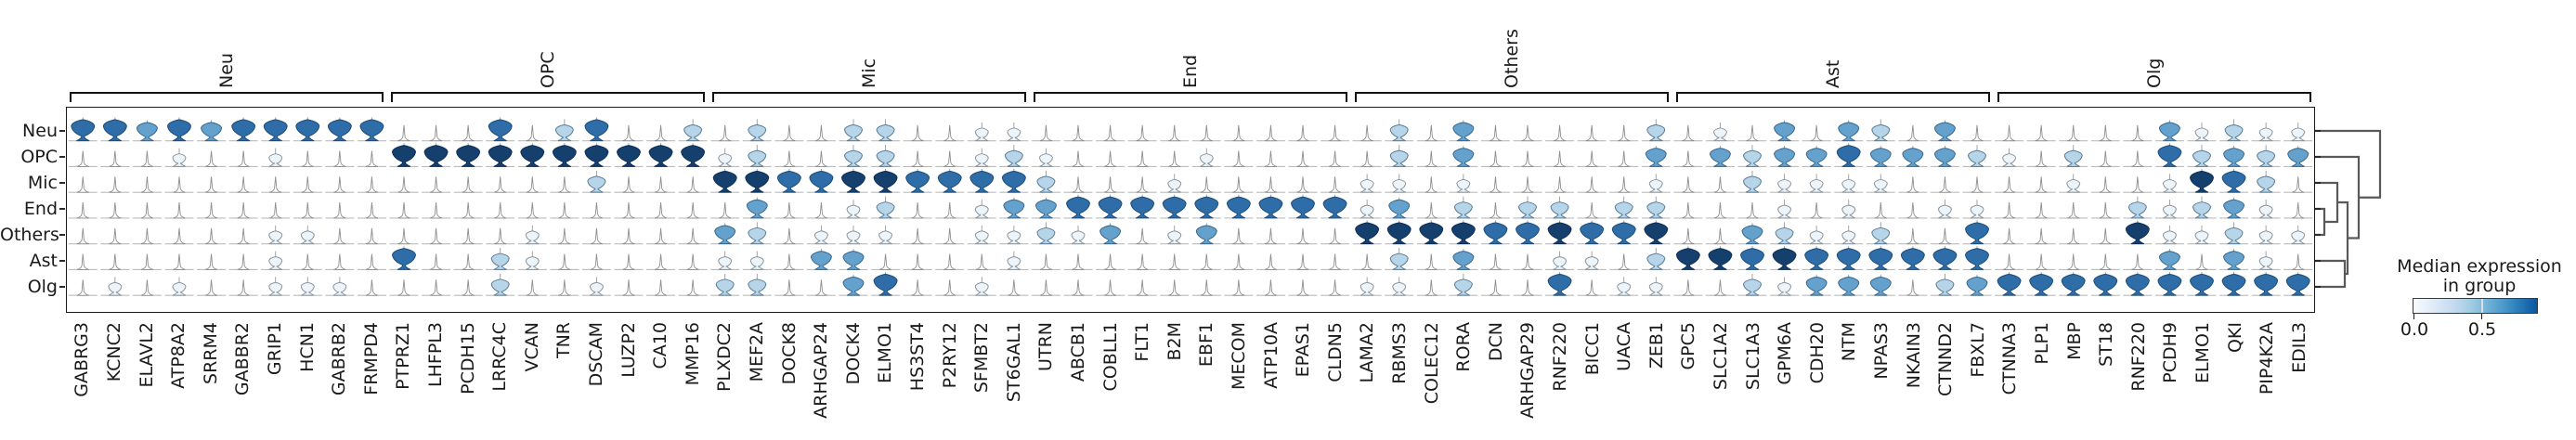  Describe the element at coordinates (1881, 351) in the screenshot. I see `gene-label-npas3: NPAS3` at that location.